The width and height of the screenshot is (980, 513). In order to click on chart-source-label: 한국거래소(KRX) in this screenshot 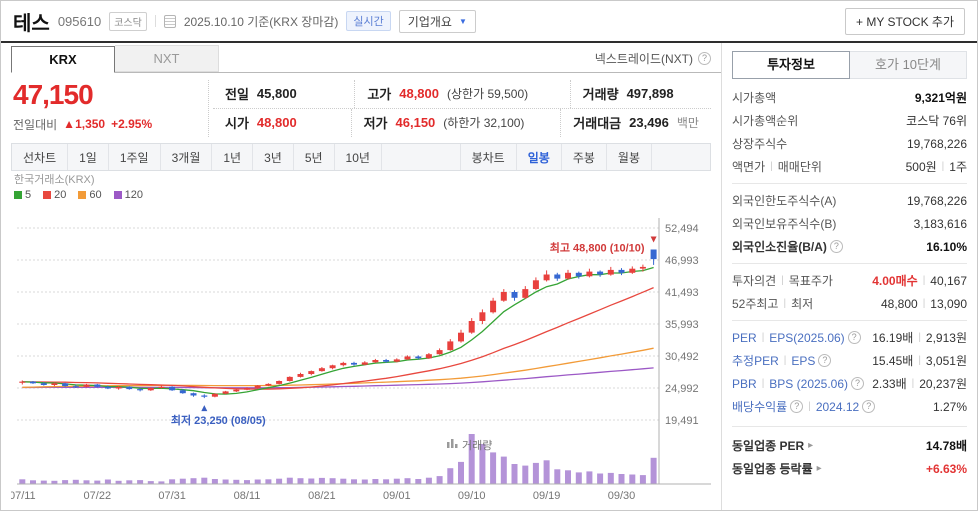, I will do `click(54, 180)`.